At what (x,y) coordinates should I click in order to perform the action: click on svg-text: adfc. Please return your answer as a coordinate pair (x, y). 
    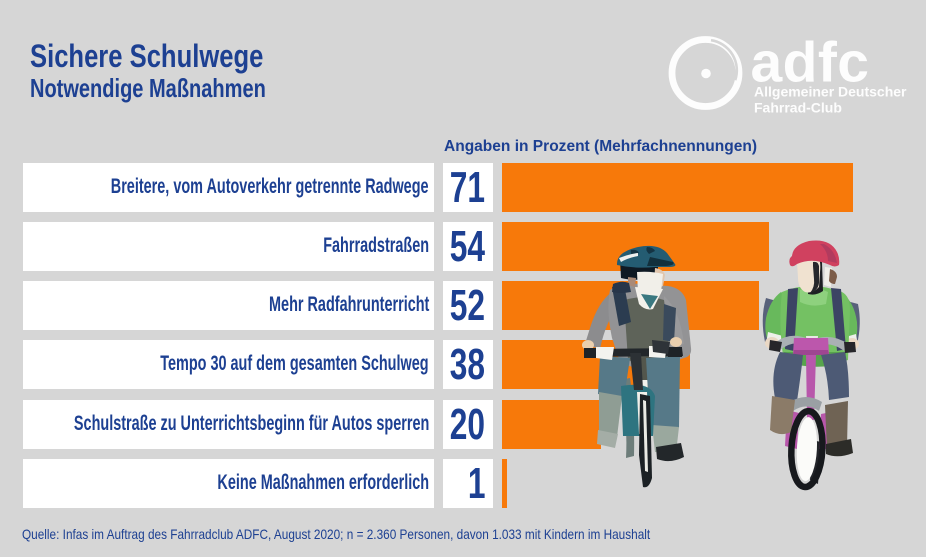
    Looking at the image, I should click on (810, 63).